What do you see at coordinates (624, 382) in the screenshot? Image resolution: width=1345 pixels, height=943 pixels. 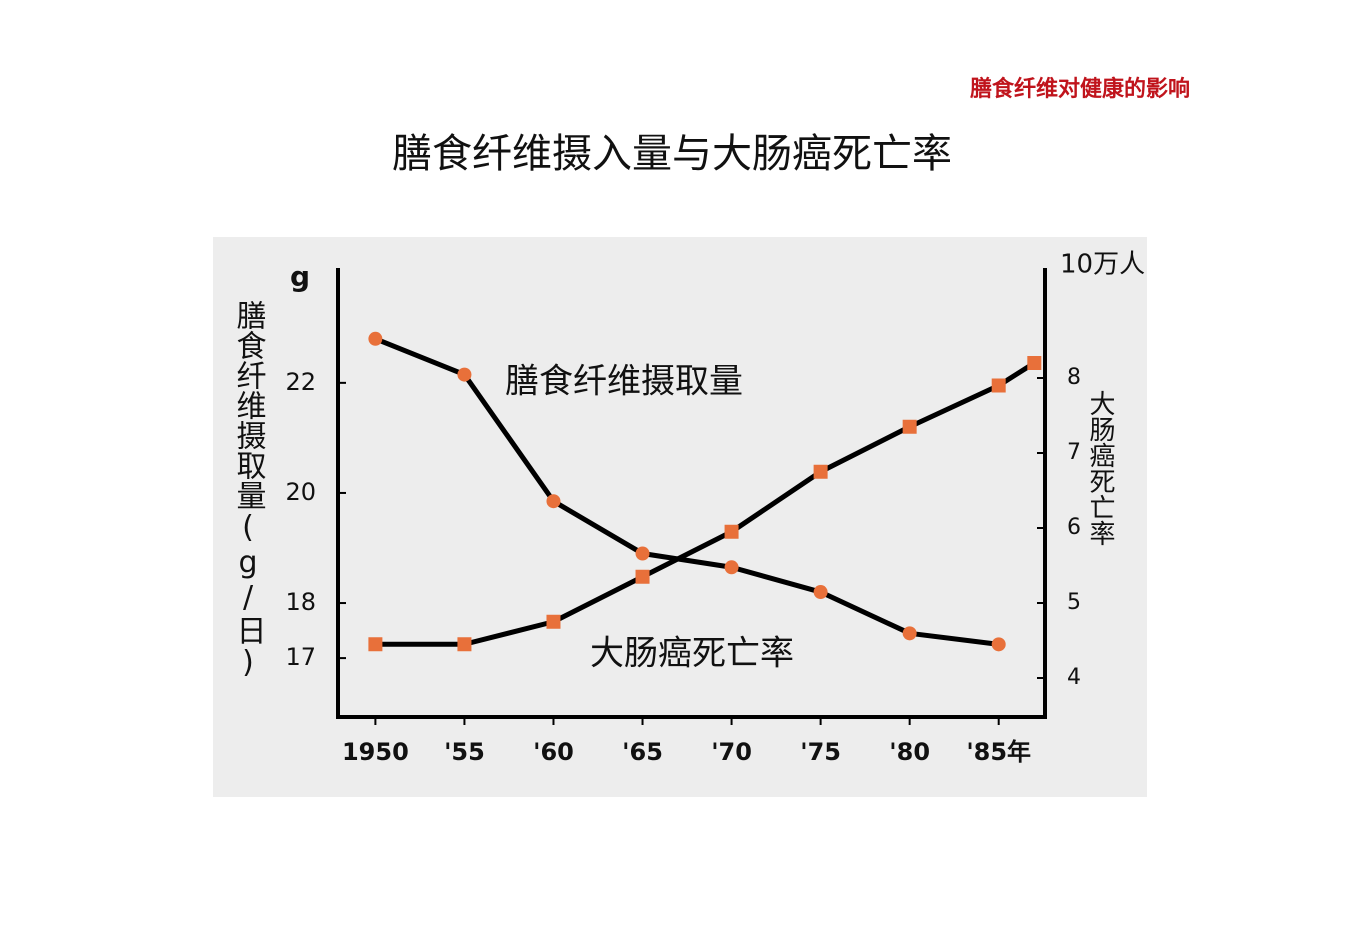 I see `series-label: 膳食纤维摄取量` at bounding box center [624, 382].